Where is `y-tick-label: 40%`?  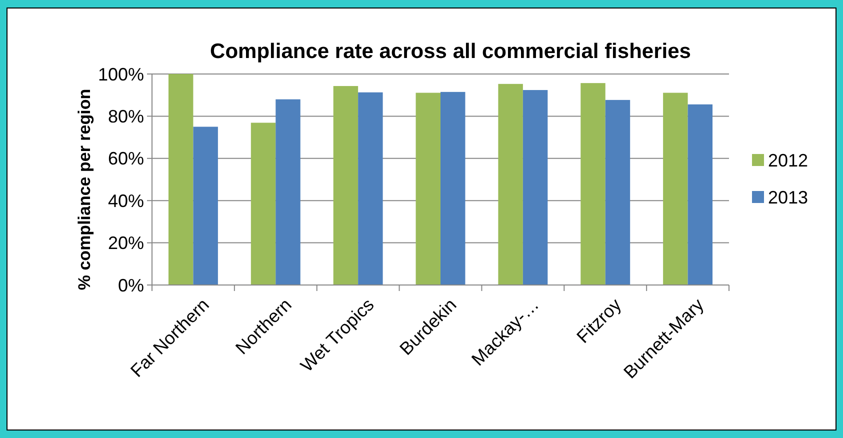 y-tick-label: 40% is located at coordinates (126, 200).